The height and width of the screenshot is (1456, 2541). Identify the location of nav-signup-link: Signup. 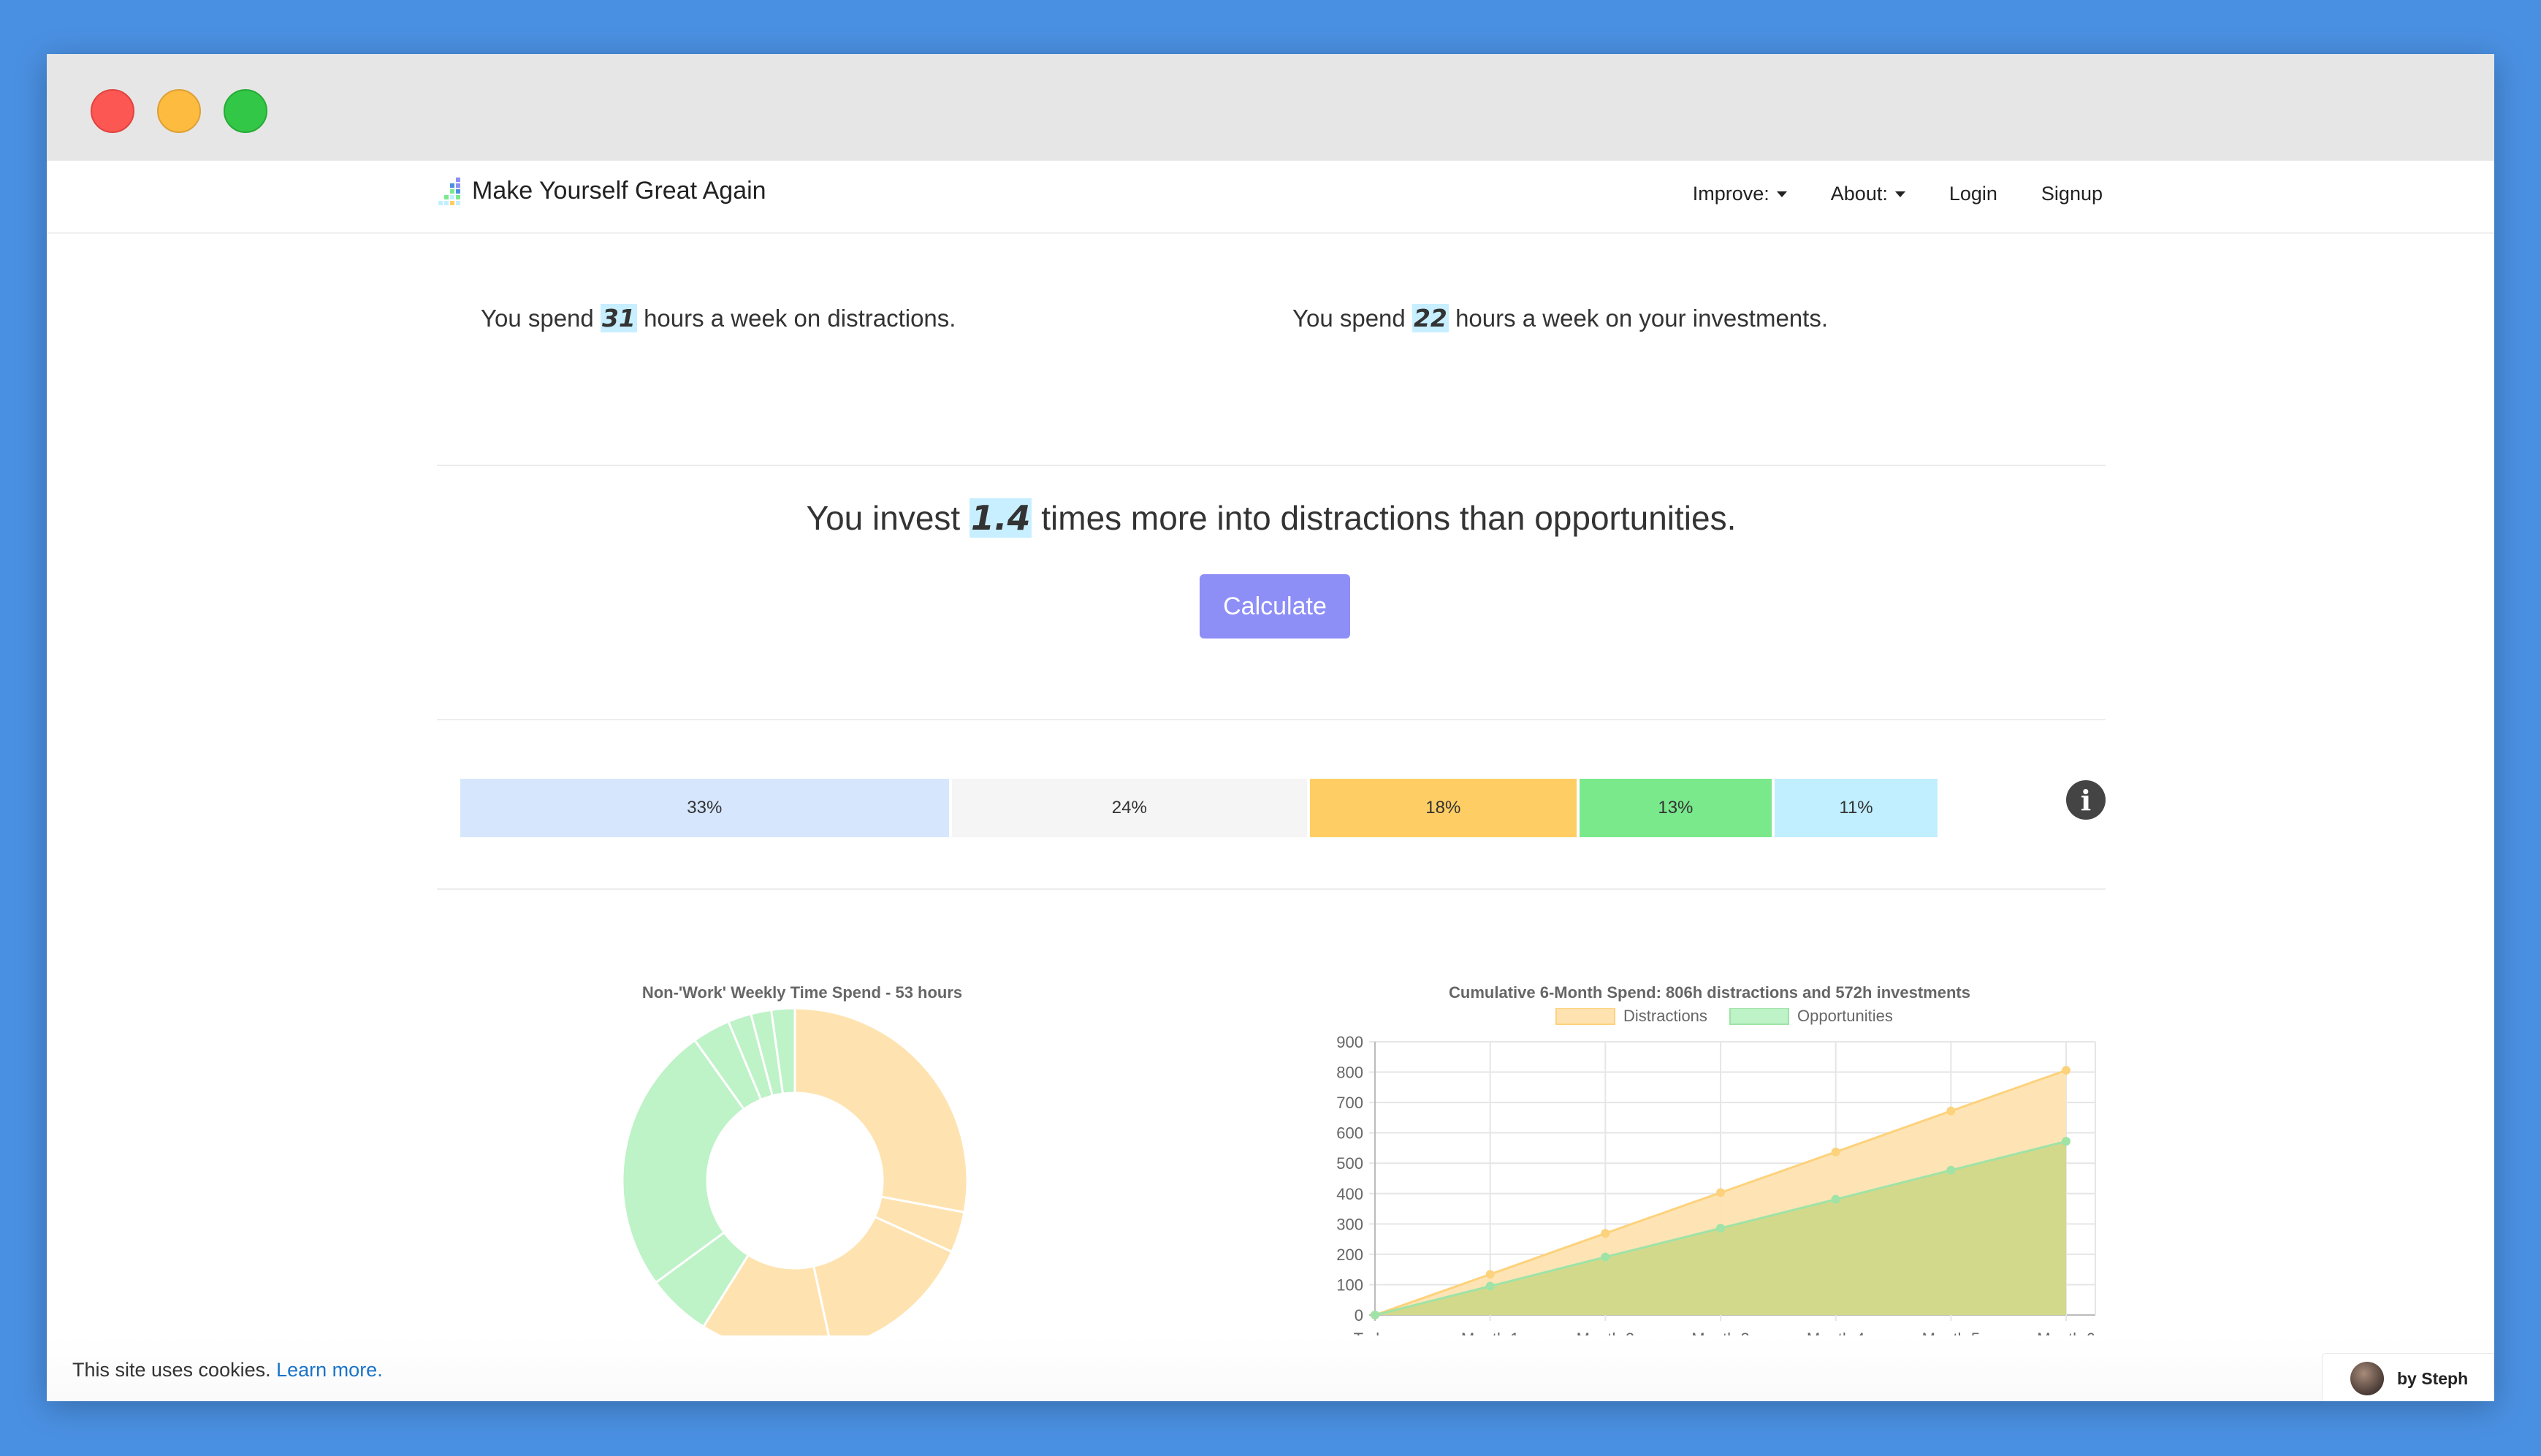
(2072, 194).